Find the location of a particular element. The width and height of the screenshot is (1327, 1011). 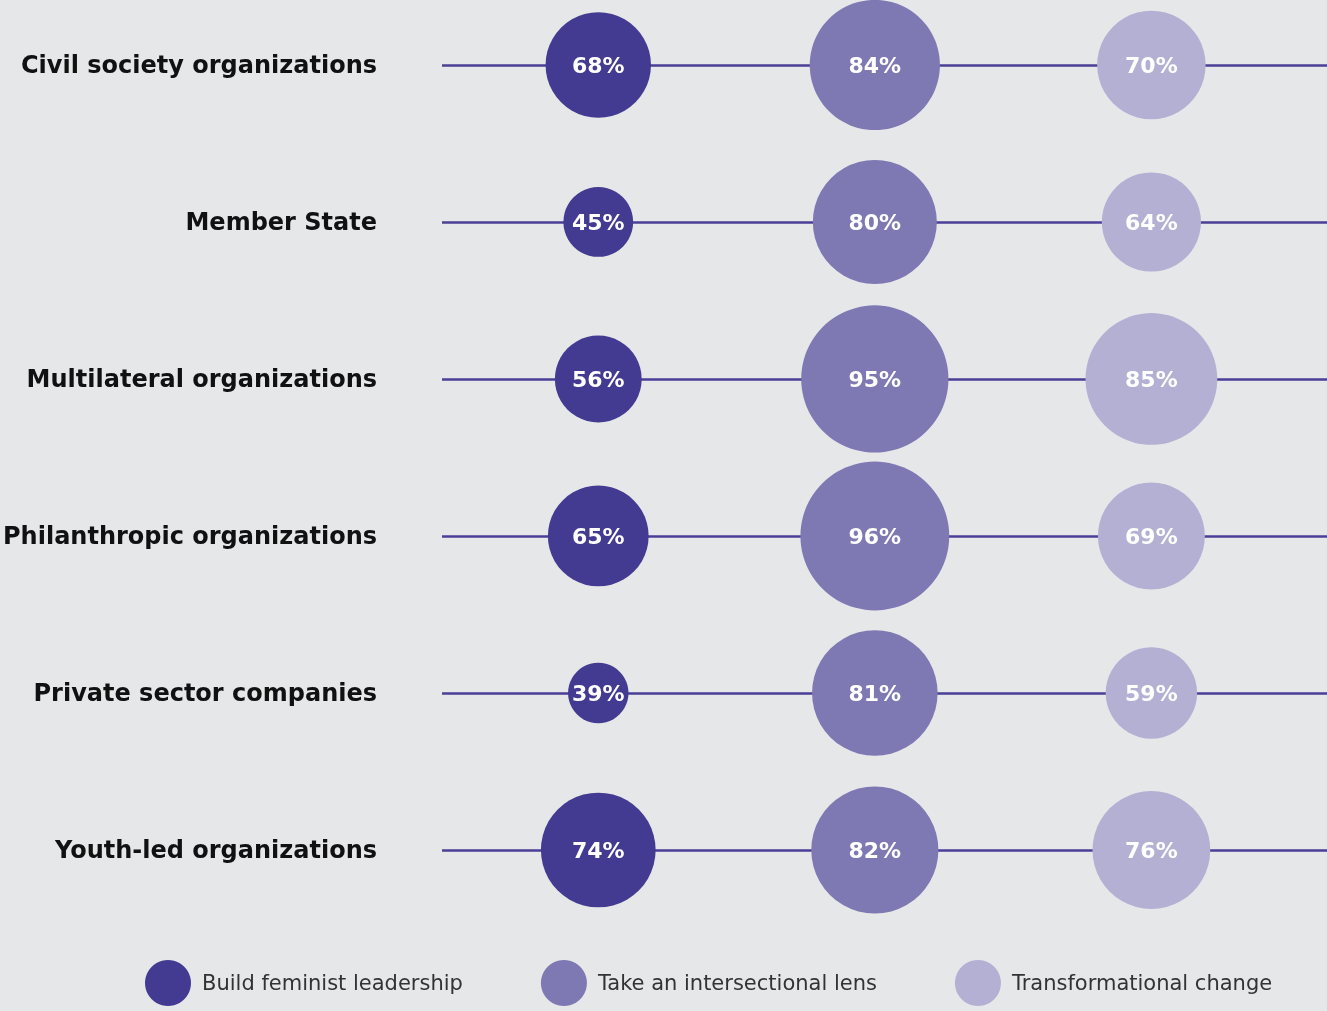

data-label: 81% is located at coordinates (875, 693).